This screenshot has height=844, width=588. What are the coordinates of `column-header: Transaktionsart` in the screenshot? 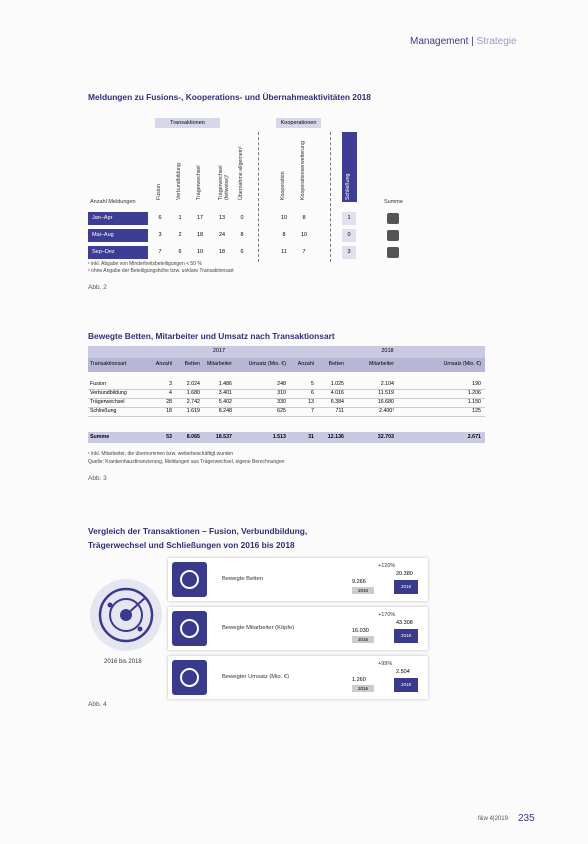 It's located at (108, 364).